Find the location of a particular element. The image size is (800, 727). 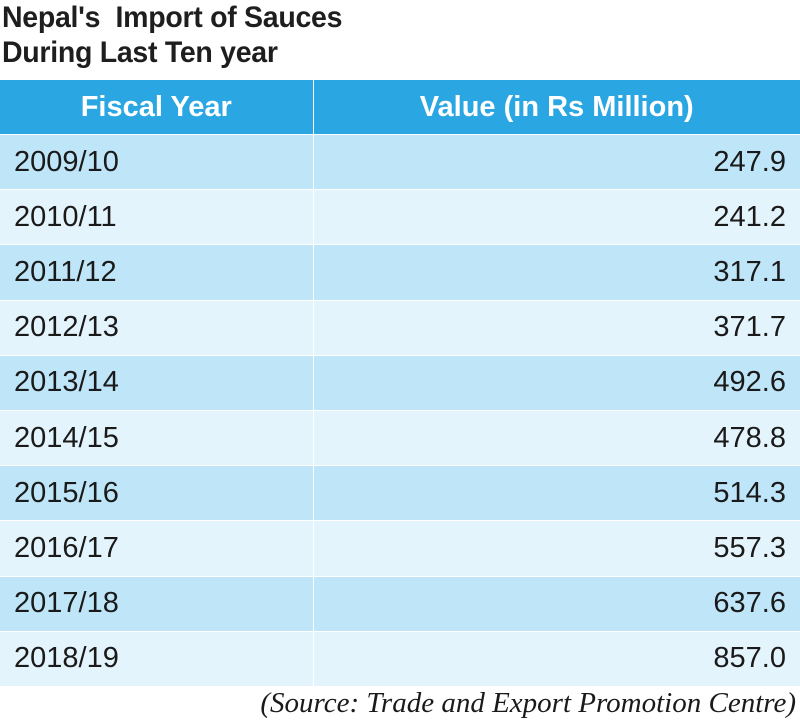

cell-value: 317.1 is located at coordinates (556, 272).